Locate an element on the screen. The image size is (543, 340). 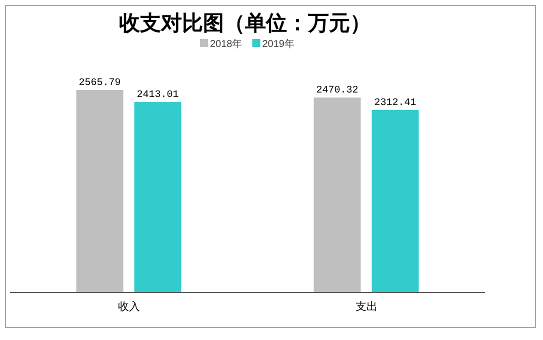
legend-label: 2019年 is located at coordinates (278, 44).